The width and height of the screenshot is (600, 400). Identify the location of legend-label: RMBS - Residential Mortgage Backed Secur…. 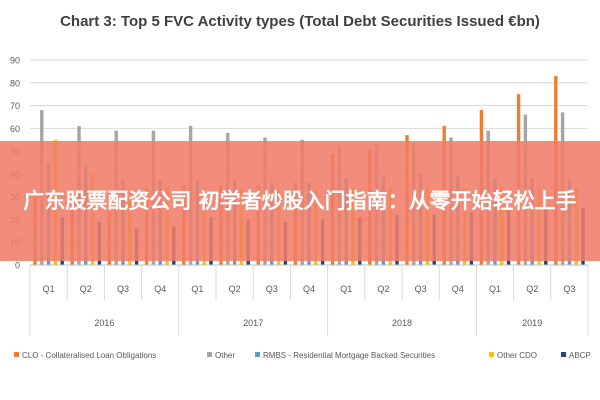
(349, 355).